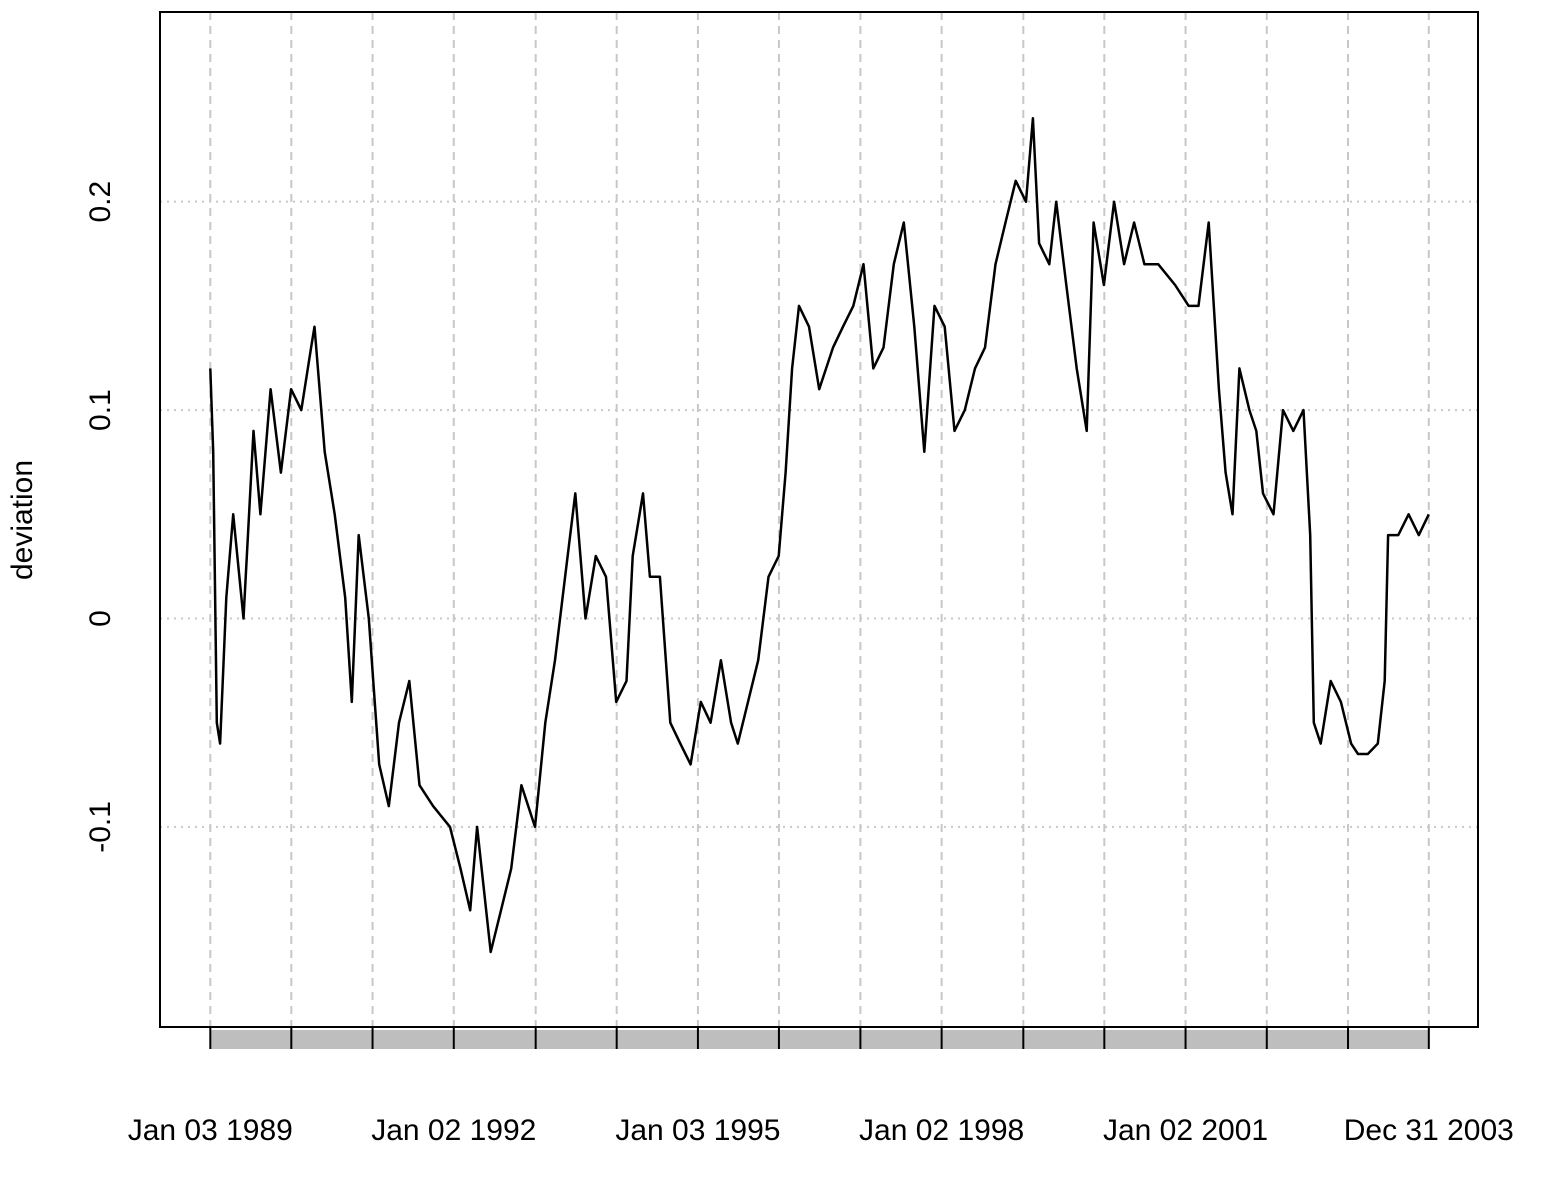 This screenshot has height=1189, width=1558. I want to click on y-tick-label: -0.1, so click(100, 827).